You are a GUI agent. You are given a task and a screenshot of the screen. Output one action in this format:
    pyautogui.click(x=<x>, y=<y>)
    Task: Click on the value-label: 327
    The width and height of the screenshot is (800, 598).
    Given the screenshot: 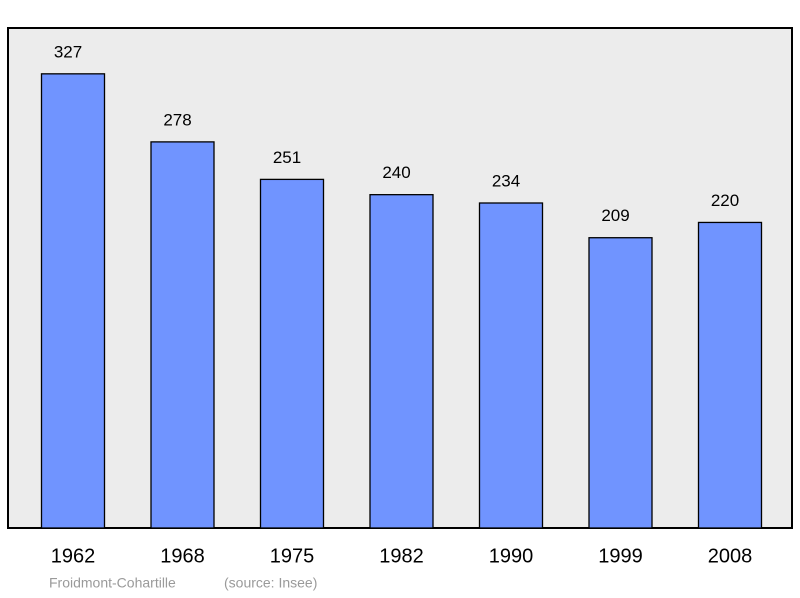 What is the action you would take?
    pyautogui.click(x=68, y=51)
    